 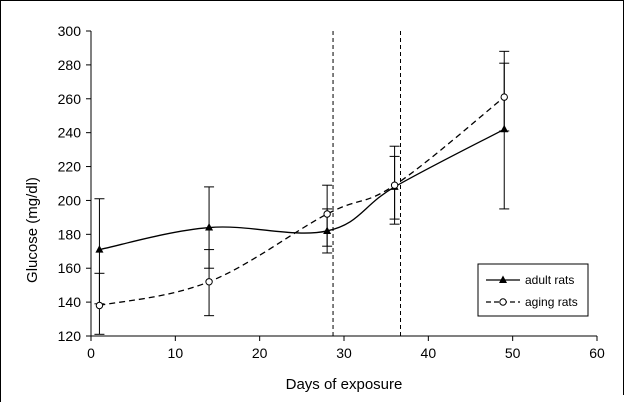 I want to click on x-tick-label: 50, so click(x=513, y=353).